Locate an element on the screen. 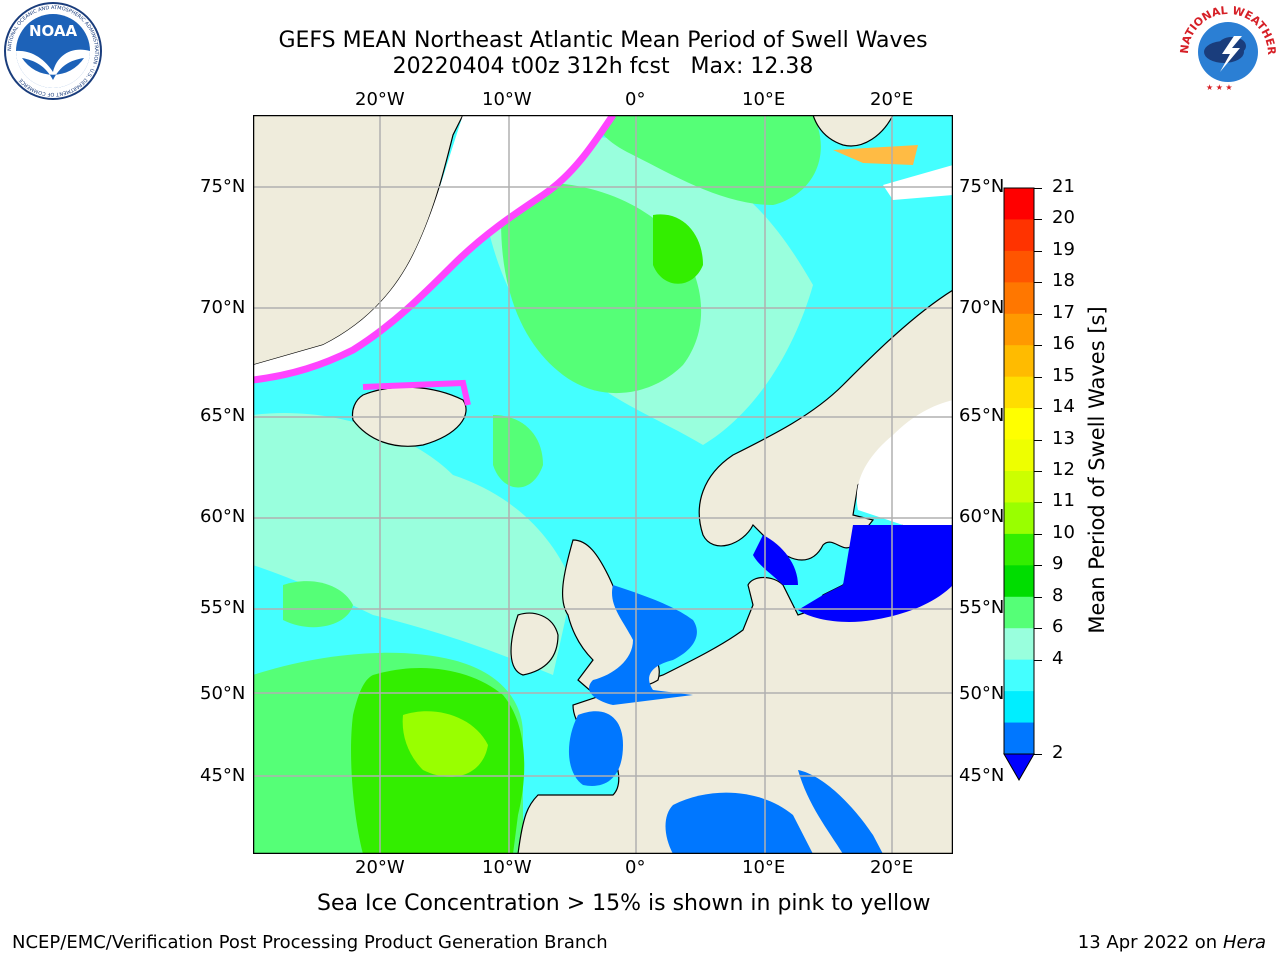 The height and width of the screenshot is (960, 1280). sea-ice-greenland is located at coordinates (433, 247).